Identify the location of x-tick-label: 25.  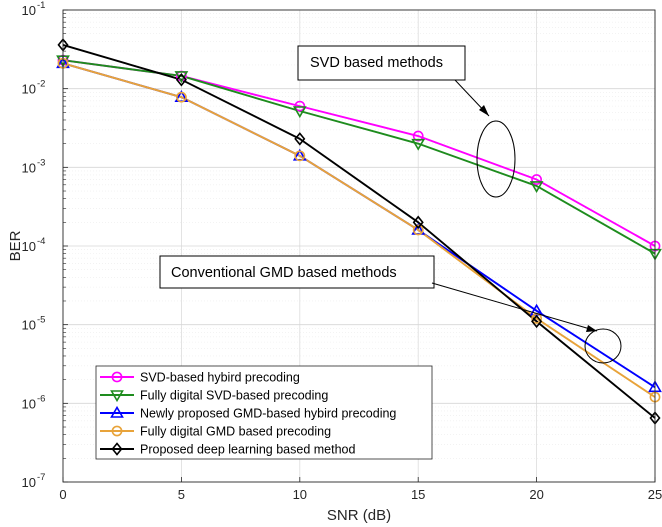
(655, 494).